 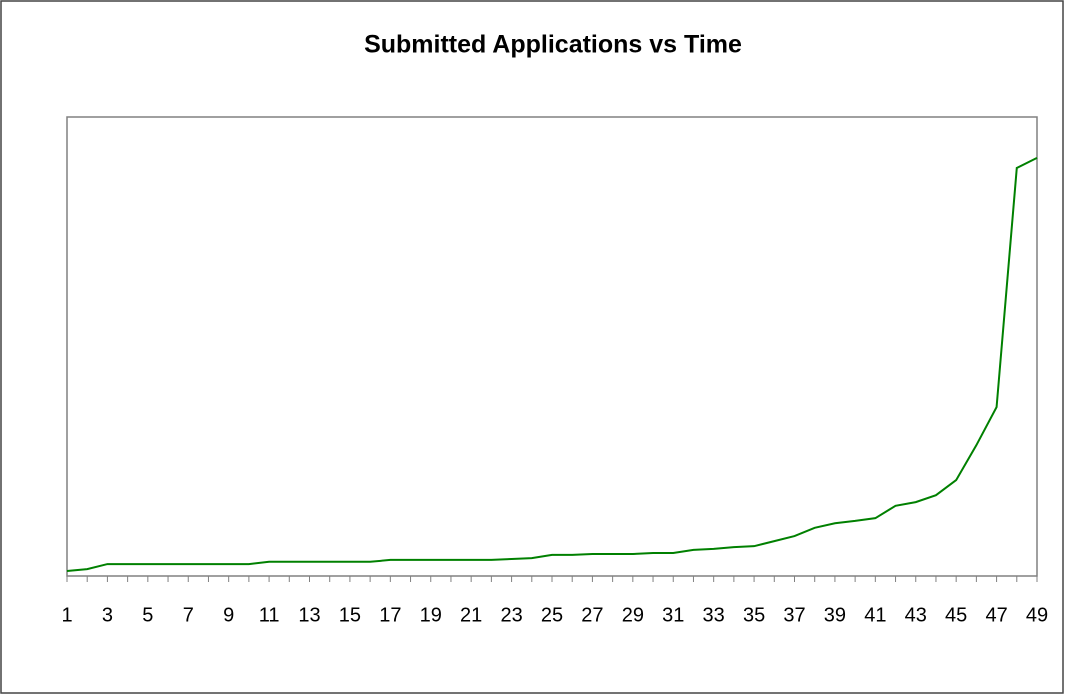 What do you see at coordinates (592, 615) in the screenshot?
I see `x-tick-label: 27` at bounding box center [592, 615].